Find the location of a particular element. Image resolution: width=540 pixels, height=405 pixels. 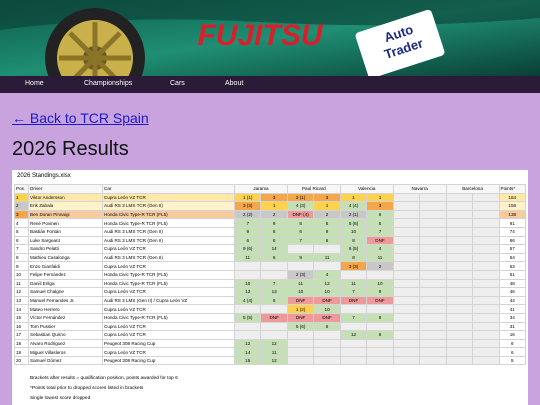

nav-link: Championships is located at coordinates (108, 83).